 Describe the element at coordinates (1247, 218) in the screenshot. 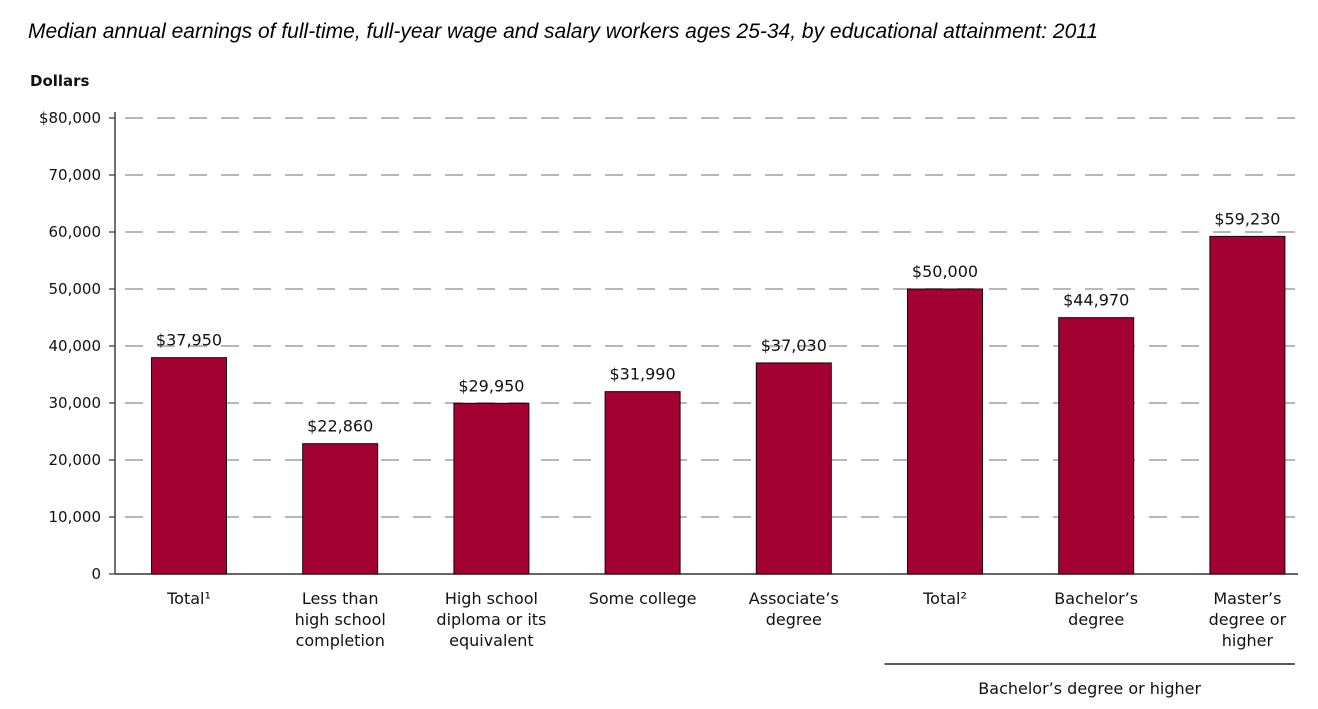

I see `data-label: $59,230` at that location.